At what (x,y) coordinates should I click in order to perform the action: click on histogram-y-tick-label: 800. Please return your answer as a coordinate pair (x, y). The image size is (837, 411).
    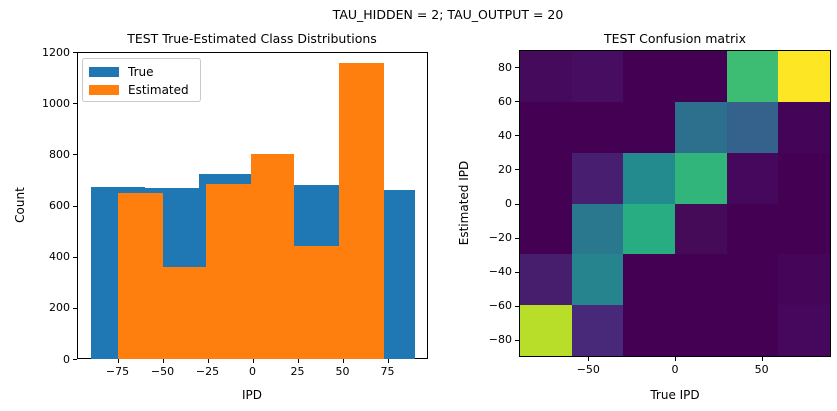
    Looking at the image, I should click on (59, 154).